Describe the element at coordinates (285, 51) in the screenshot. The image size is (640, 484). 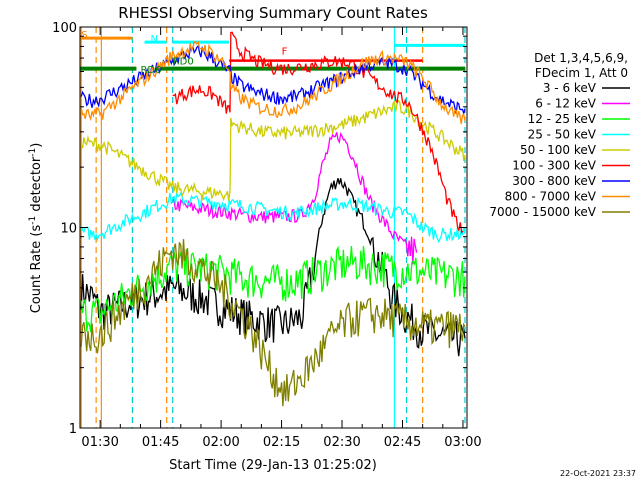
I see `annotation-4: F` at that location.